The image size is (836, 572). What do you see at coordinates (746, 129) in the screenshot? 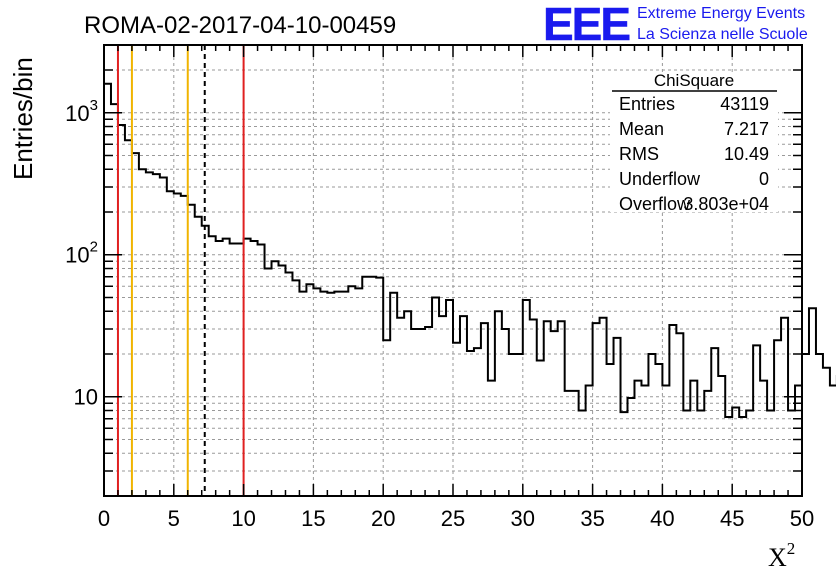
I see `stats-row-value: 7.217` at bounding box center [746, 129].